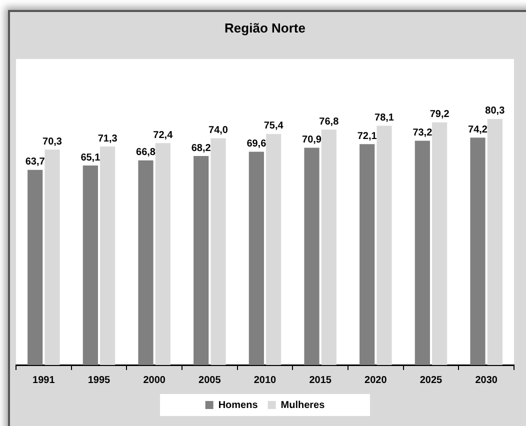 This screenshot has height=426, width=526. Describe the element at coordinates (376, 380) in the screenshot. I see `x-tick-label: 2020` at that location.